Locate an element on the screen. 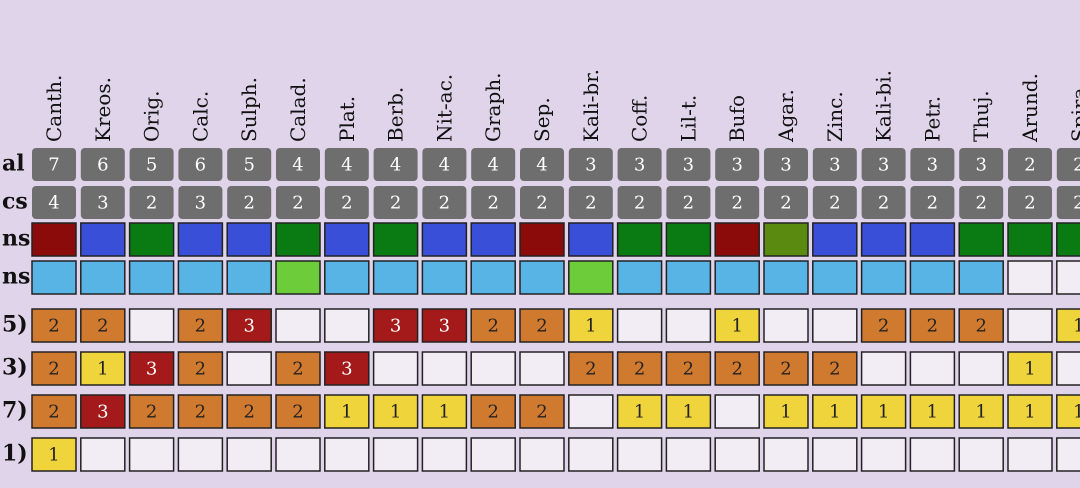 The width and height of the screenshot is (1080, 488). remedy-header: Graph. is located at coordinates (493, 107).